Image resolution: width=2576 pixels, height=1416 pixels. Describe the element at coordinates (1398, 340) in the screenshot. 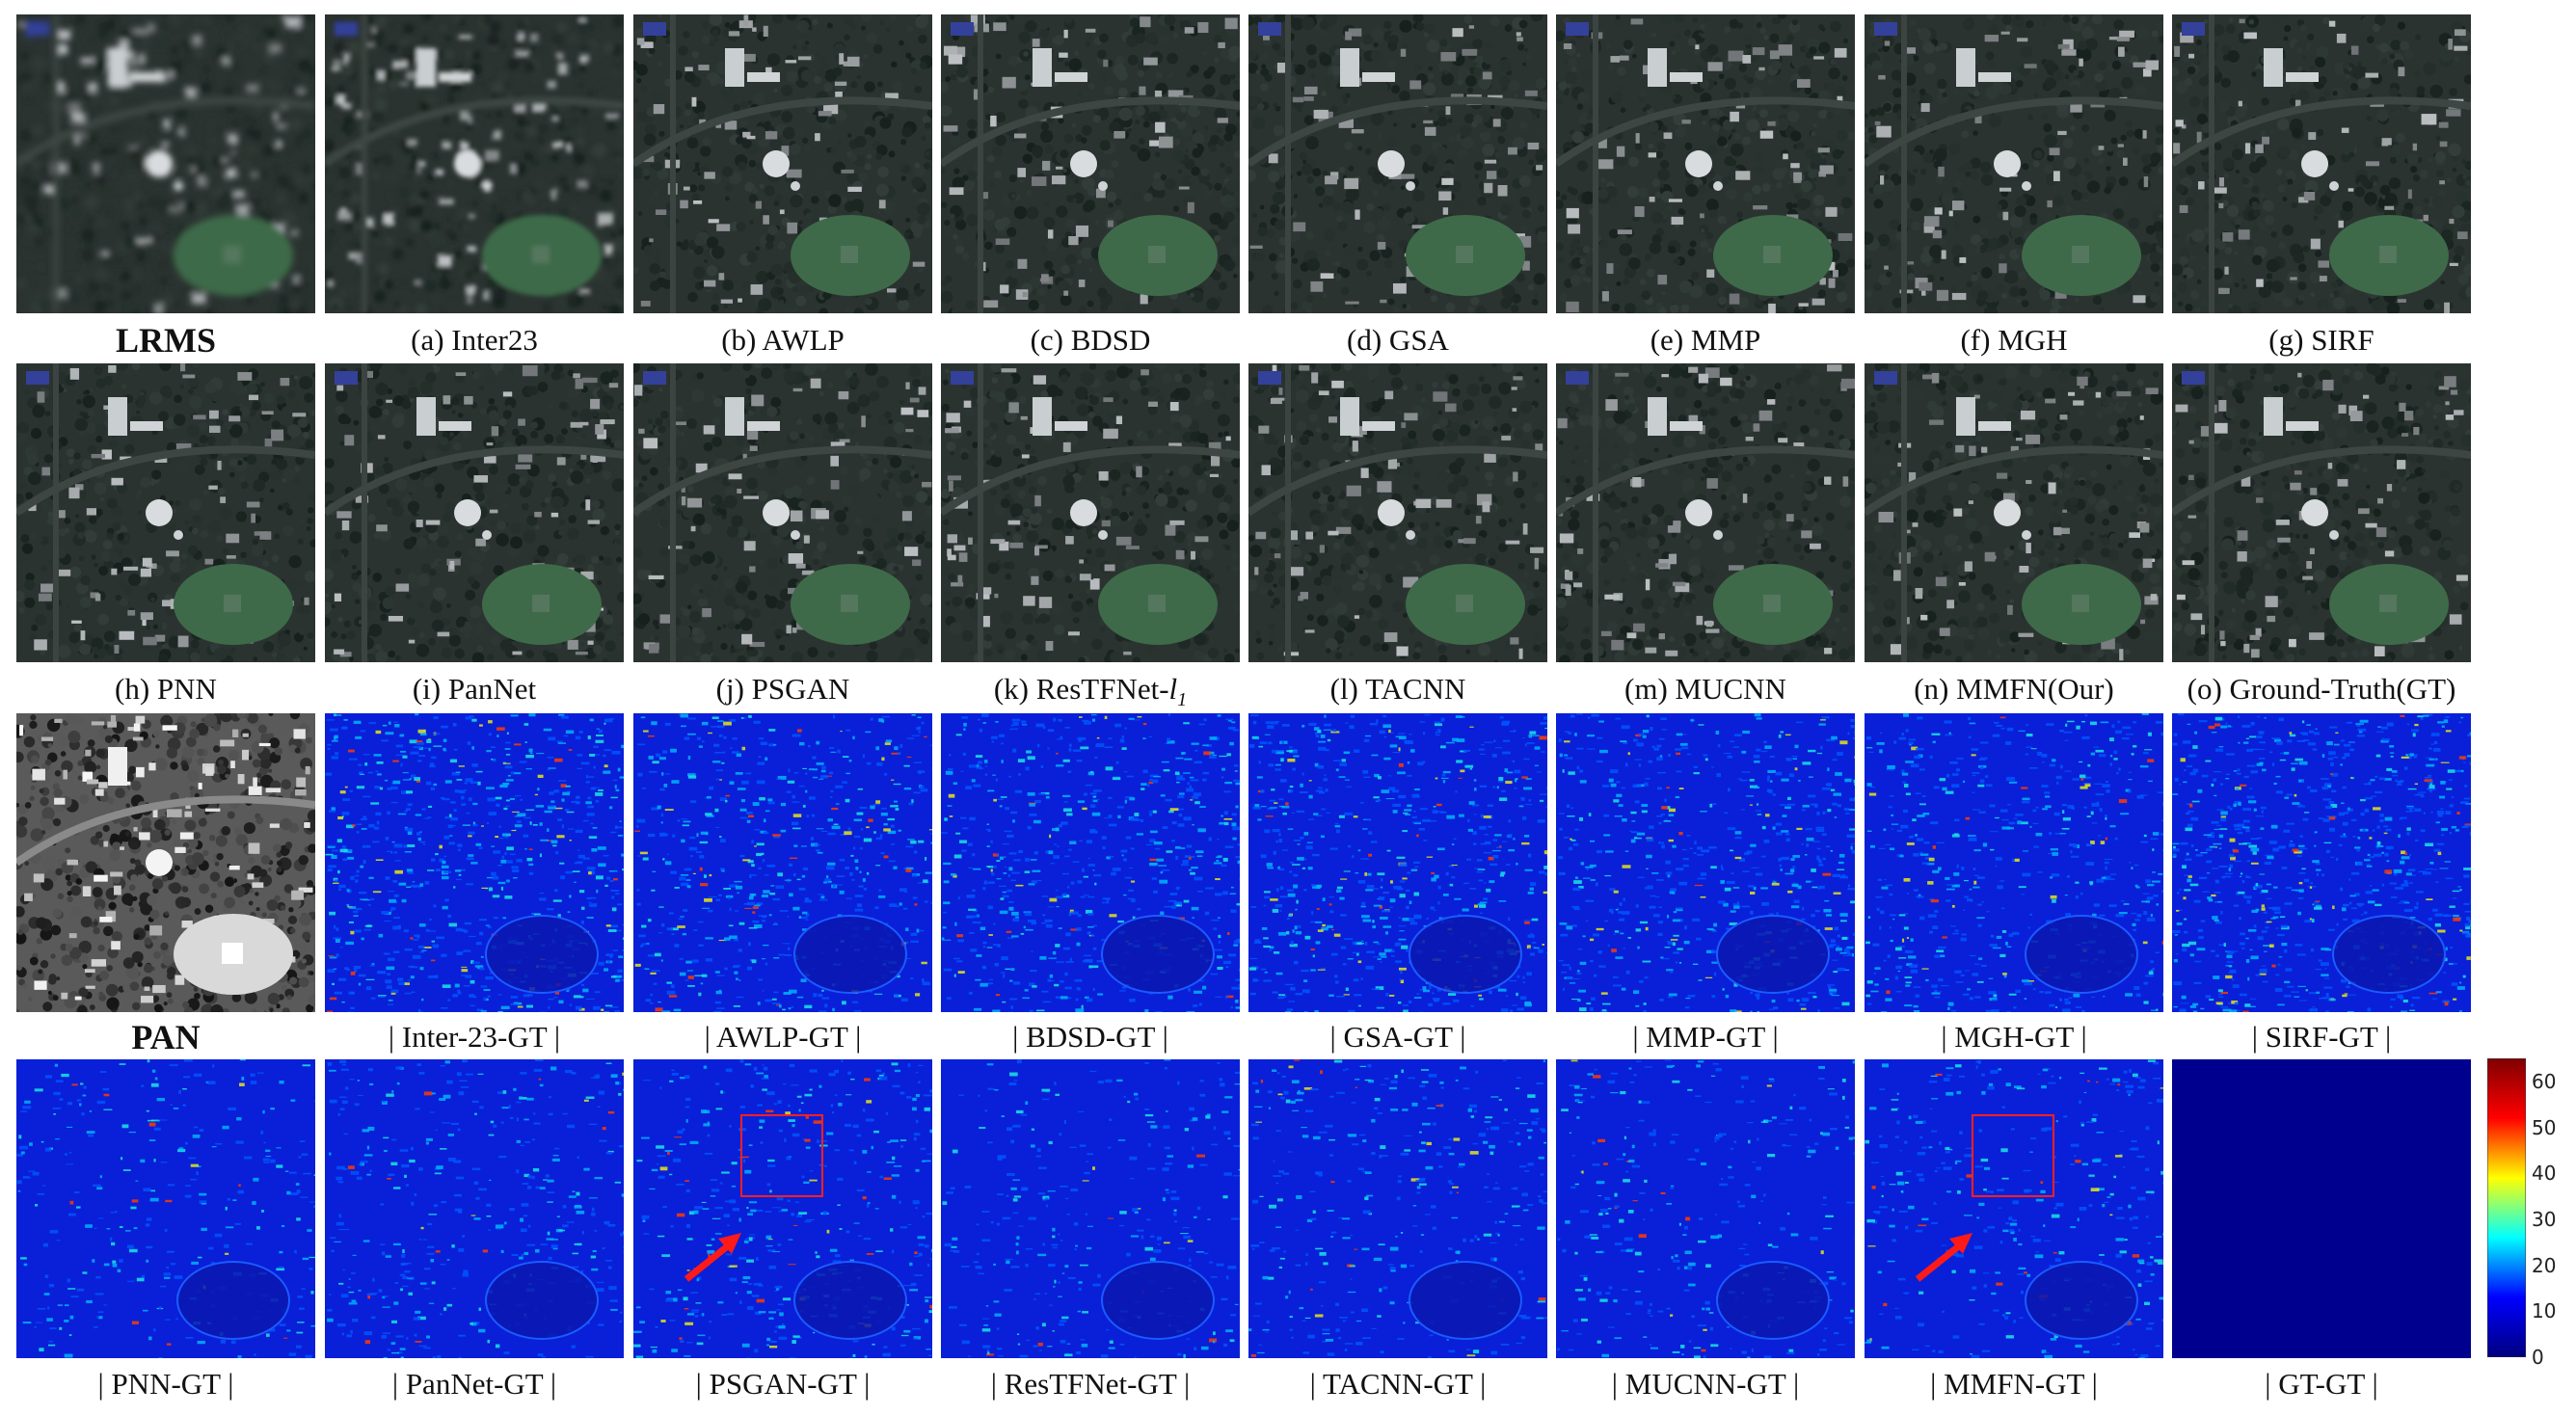

I see `label-gsa: (d) GSA` at that location.